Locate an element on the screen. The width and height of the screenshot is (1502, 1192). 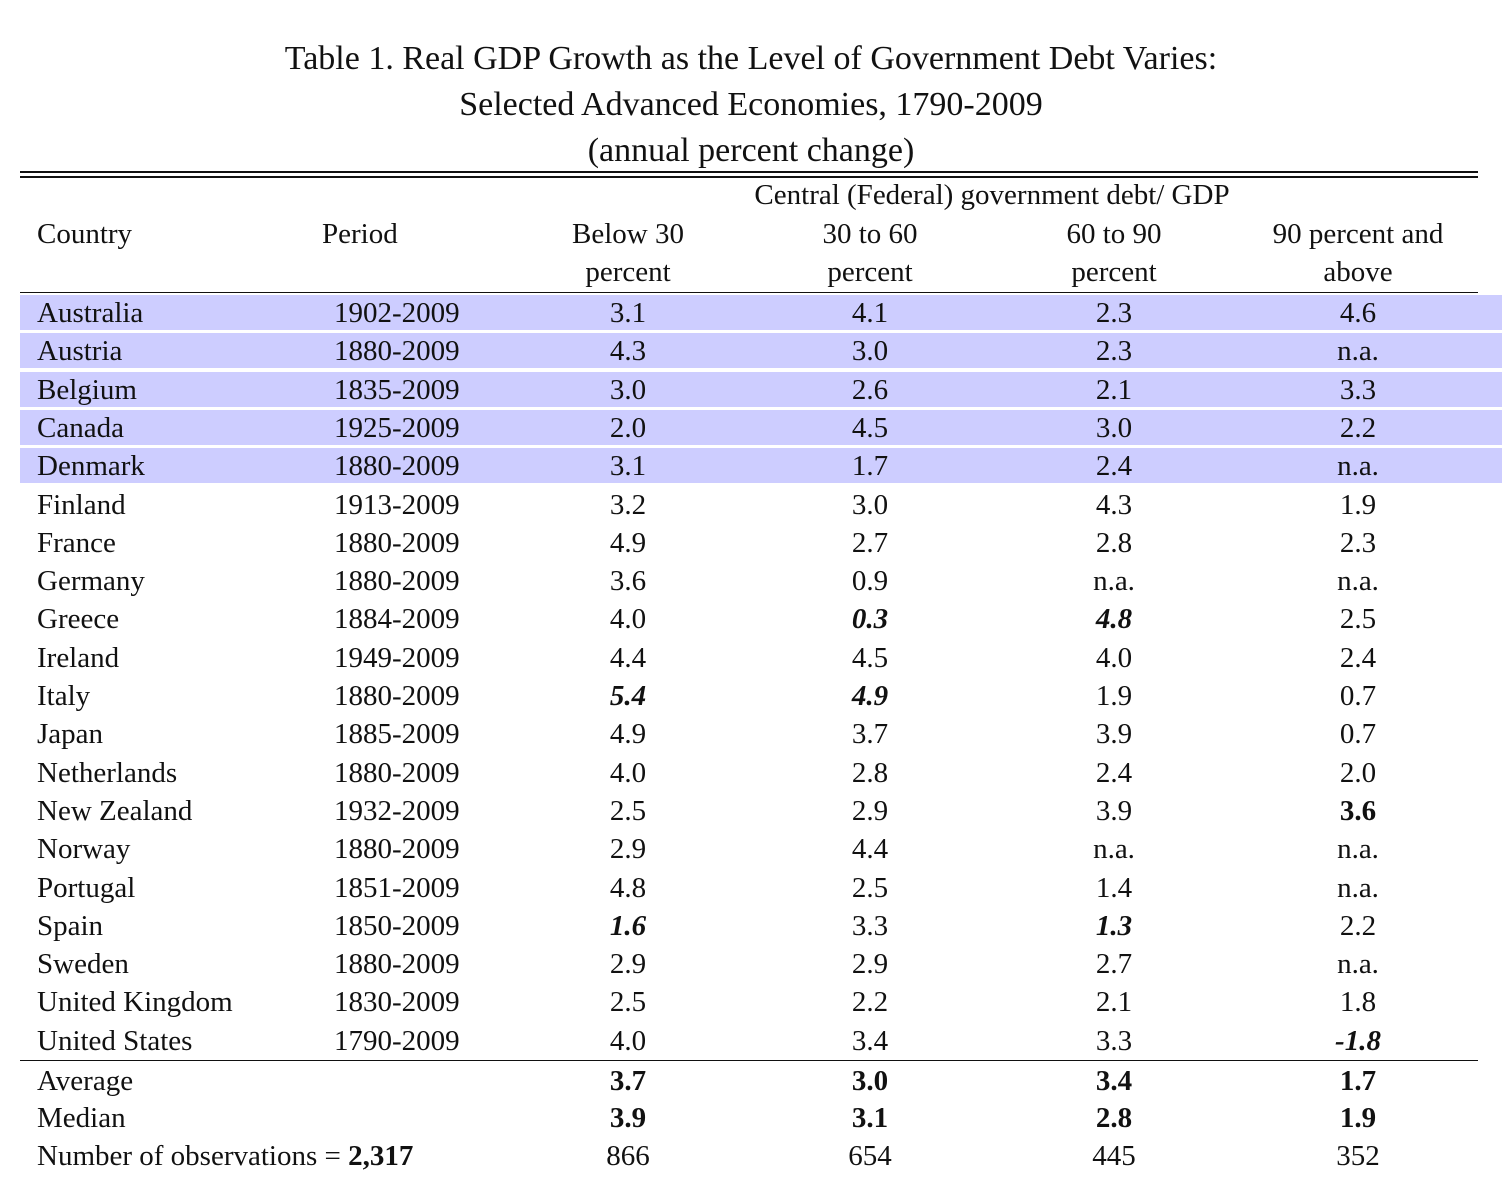
row-value-col1: 2.0 is located at coordinates (628, 428).